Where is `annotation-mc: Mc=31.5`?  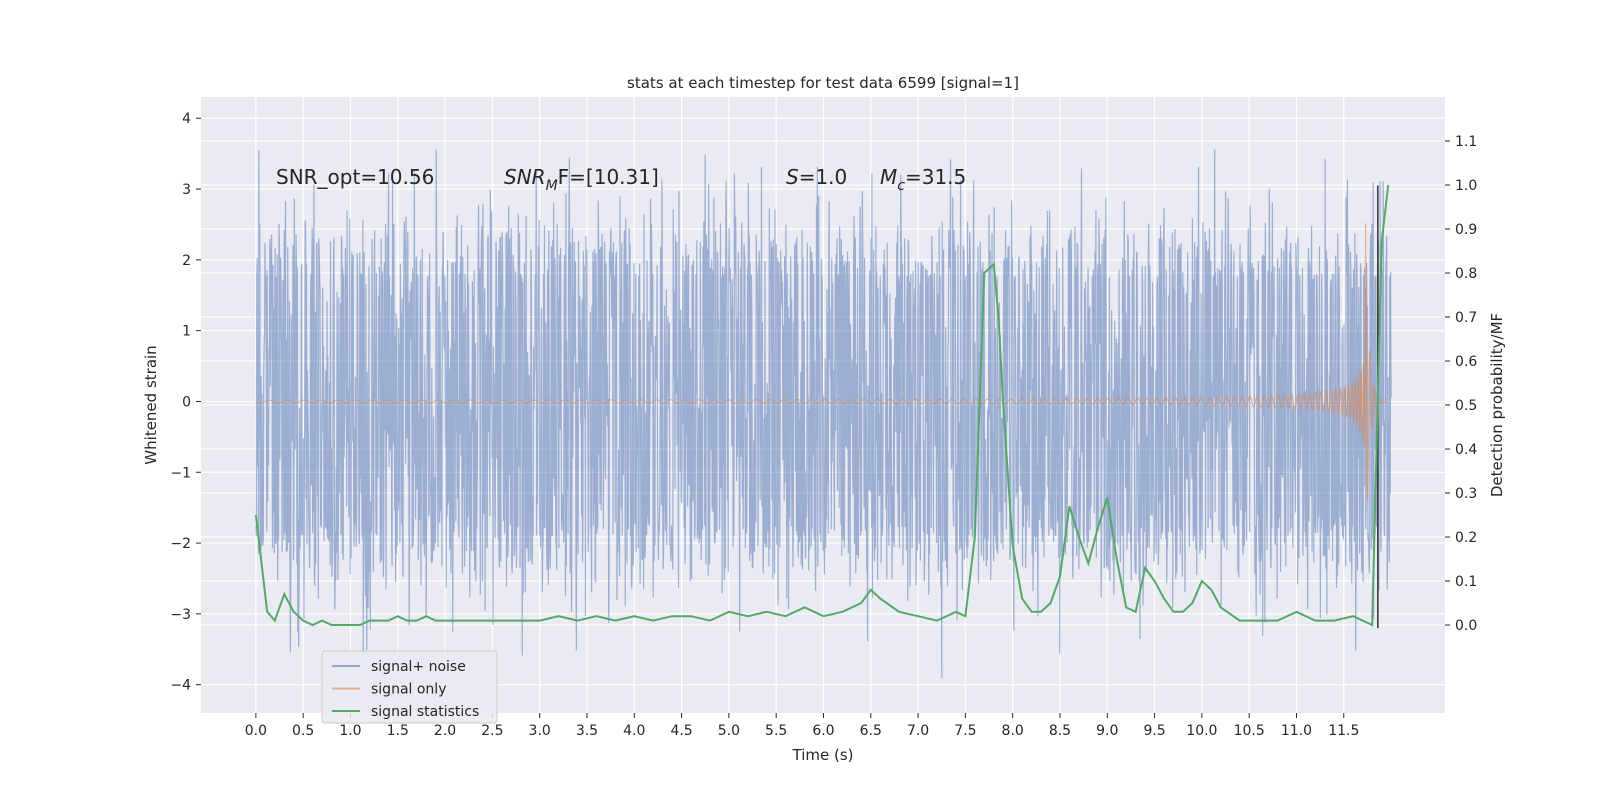 annotation-mc: Mc=31.5 is located at coordinates (923, 179).